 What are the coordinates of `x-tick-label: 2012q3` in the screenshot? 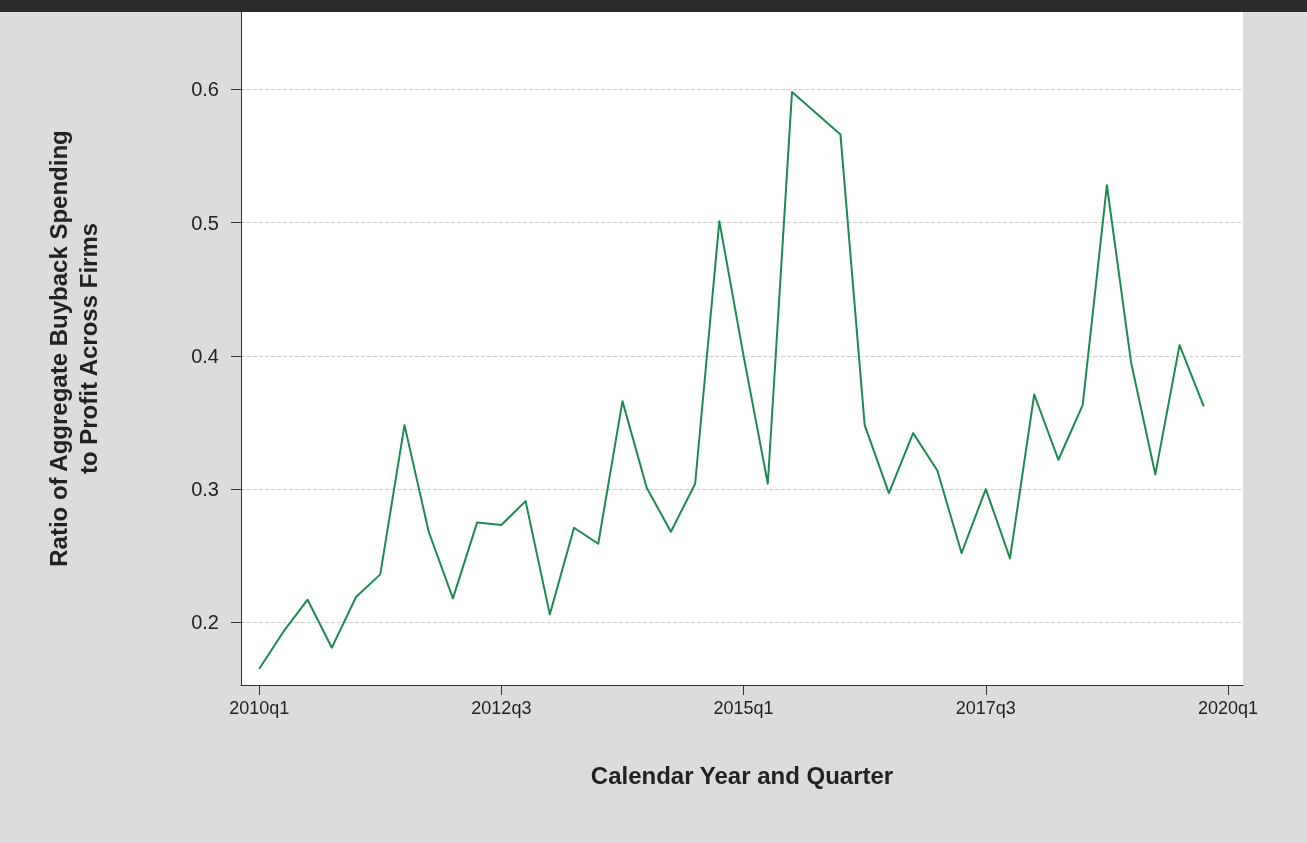 It's located at (501, 708).